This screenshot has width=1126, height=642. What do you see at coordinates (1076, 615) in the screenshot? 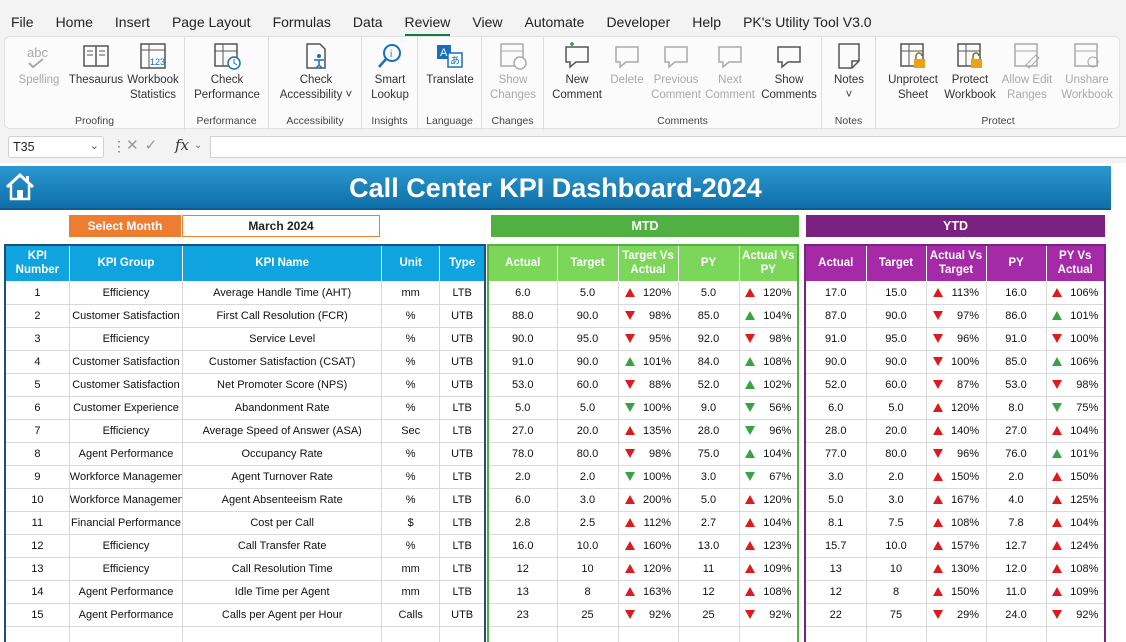
I see `ytd-py-vs-actual-cell: 92%` at bounding box center [1076, 615].